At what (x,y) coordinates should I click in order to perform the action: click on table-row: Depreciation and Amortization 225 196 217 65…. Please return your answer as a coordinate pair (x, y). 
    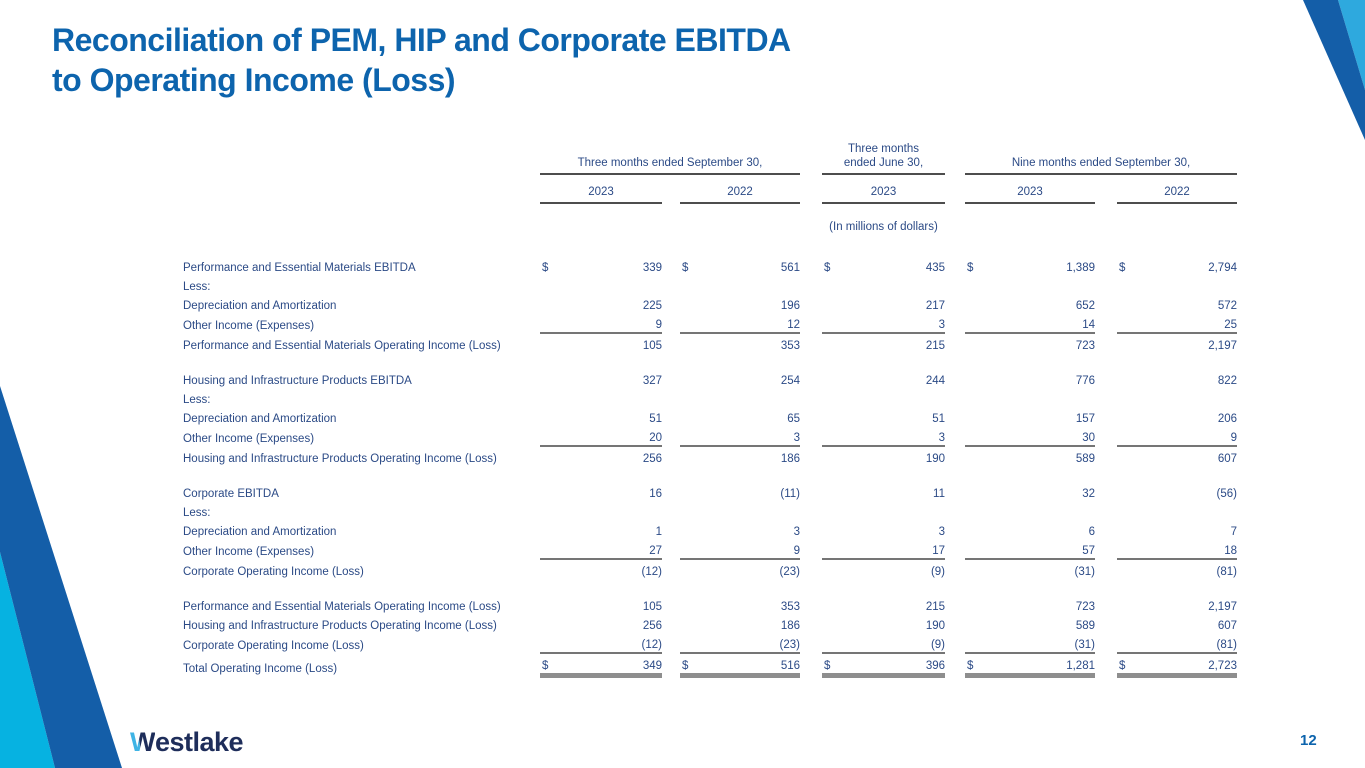
    Looking at the image, I should click on (710, 303).